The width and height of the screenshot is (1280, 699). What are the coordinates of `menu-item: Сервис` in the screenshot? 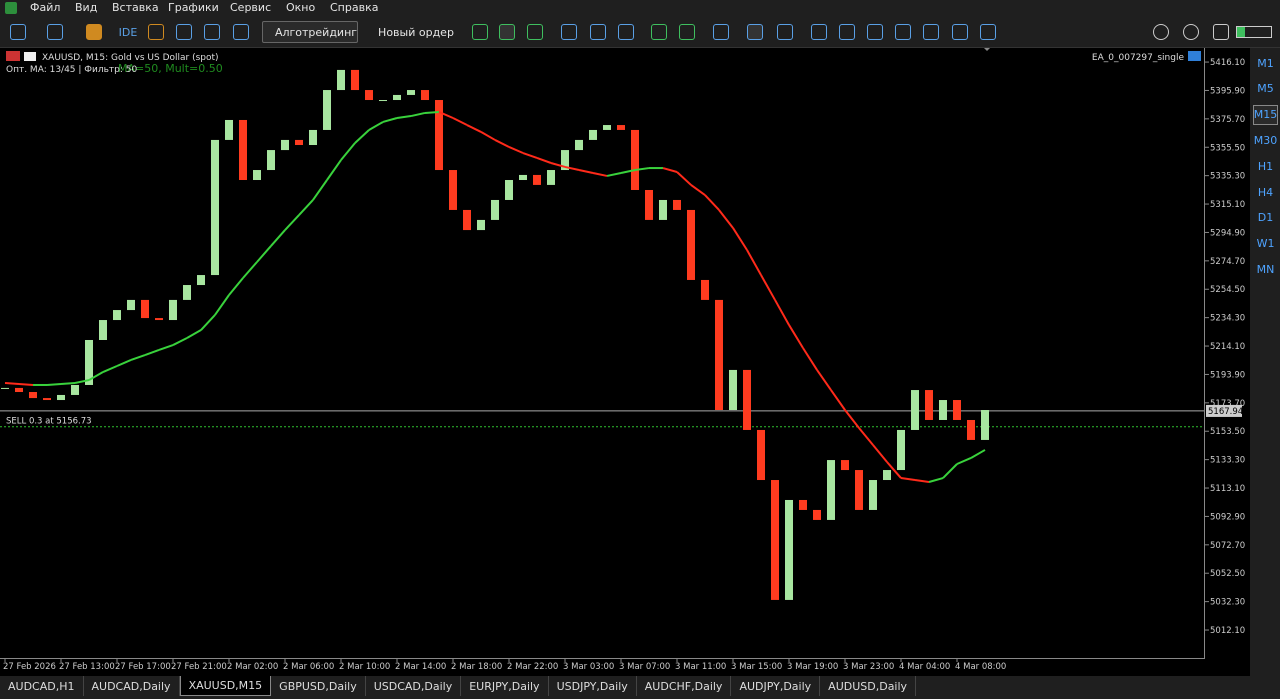 It's located at (251, 7).